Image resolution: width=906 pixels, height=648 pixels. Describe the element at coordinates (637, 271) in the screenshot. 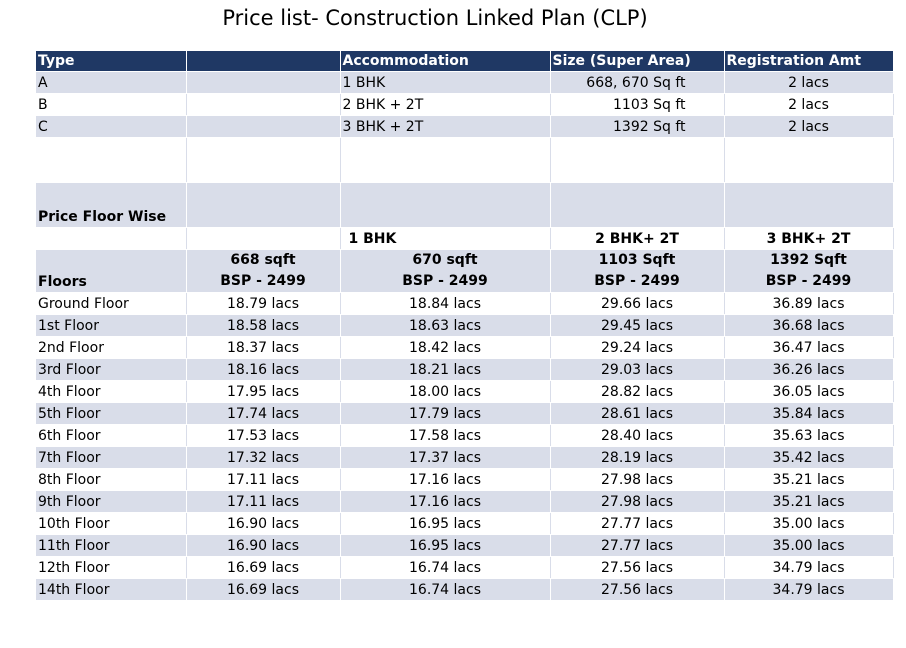

I see `col-1103: 1103 Sqft BSP - 2499` at that location.